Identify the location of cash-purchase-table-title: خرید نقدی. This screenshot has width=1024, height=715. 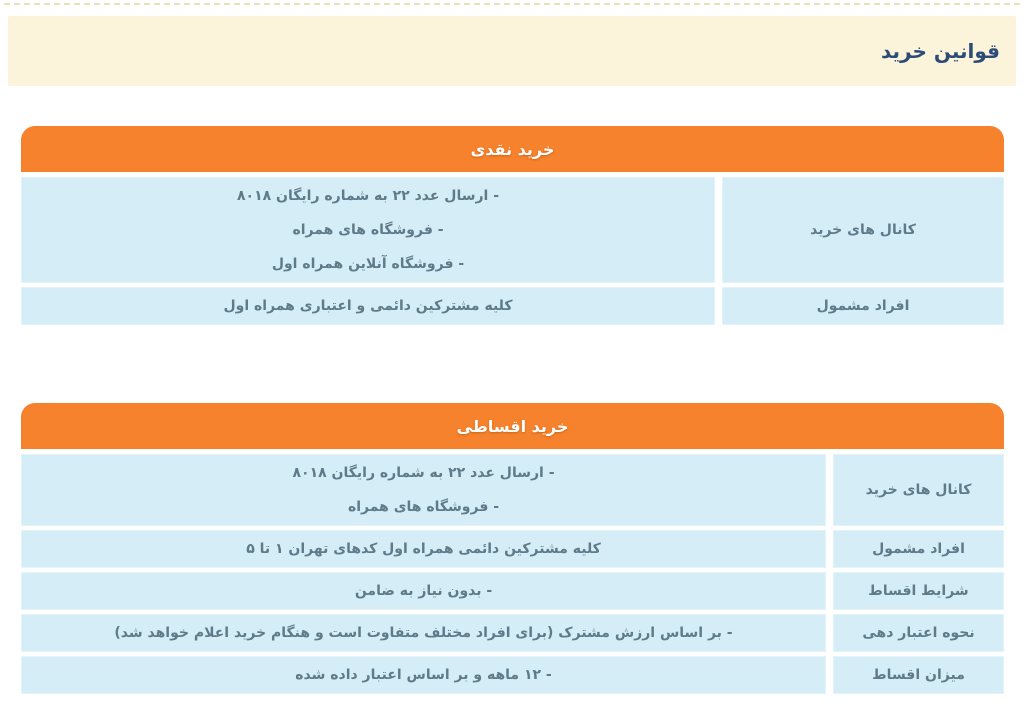
(512, 149).